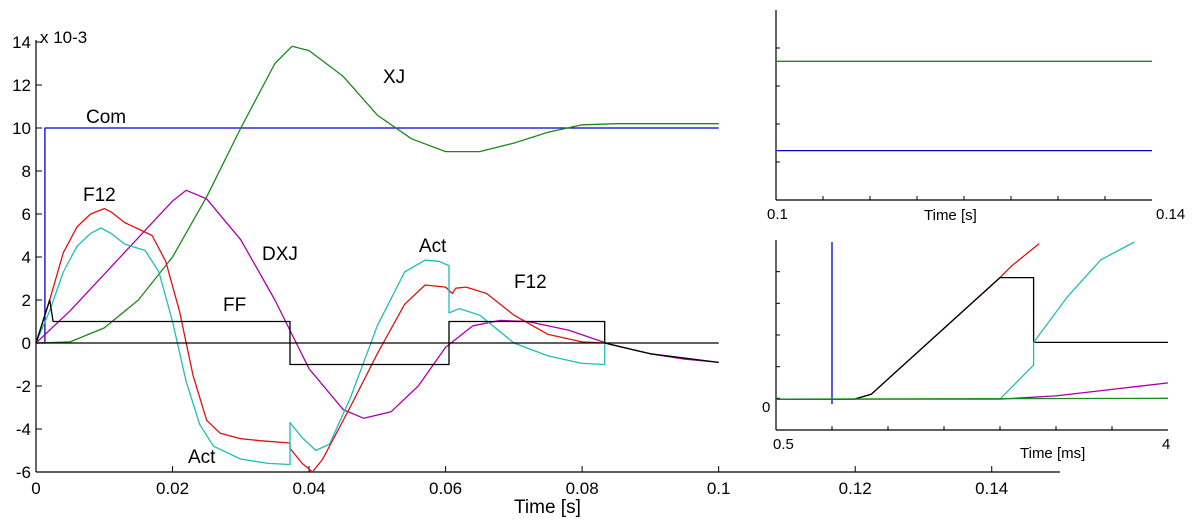 This screenshot has height=521, width=1197. Describe the element at coordinates (1052, 453) in the screenshot. I see `inset-bottom-x-axis-title: Time [ms]` at that location.